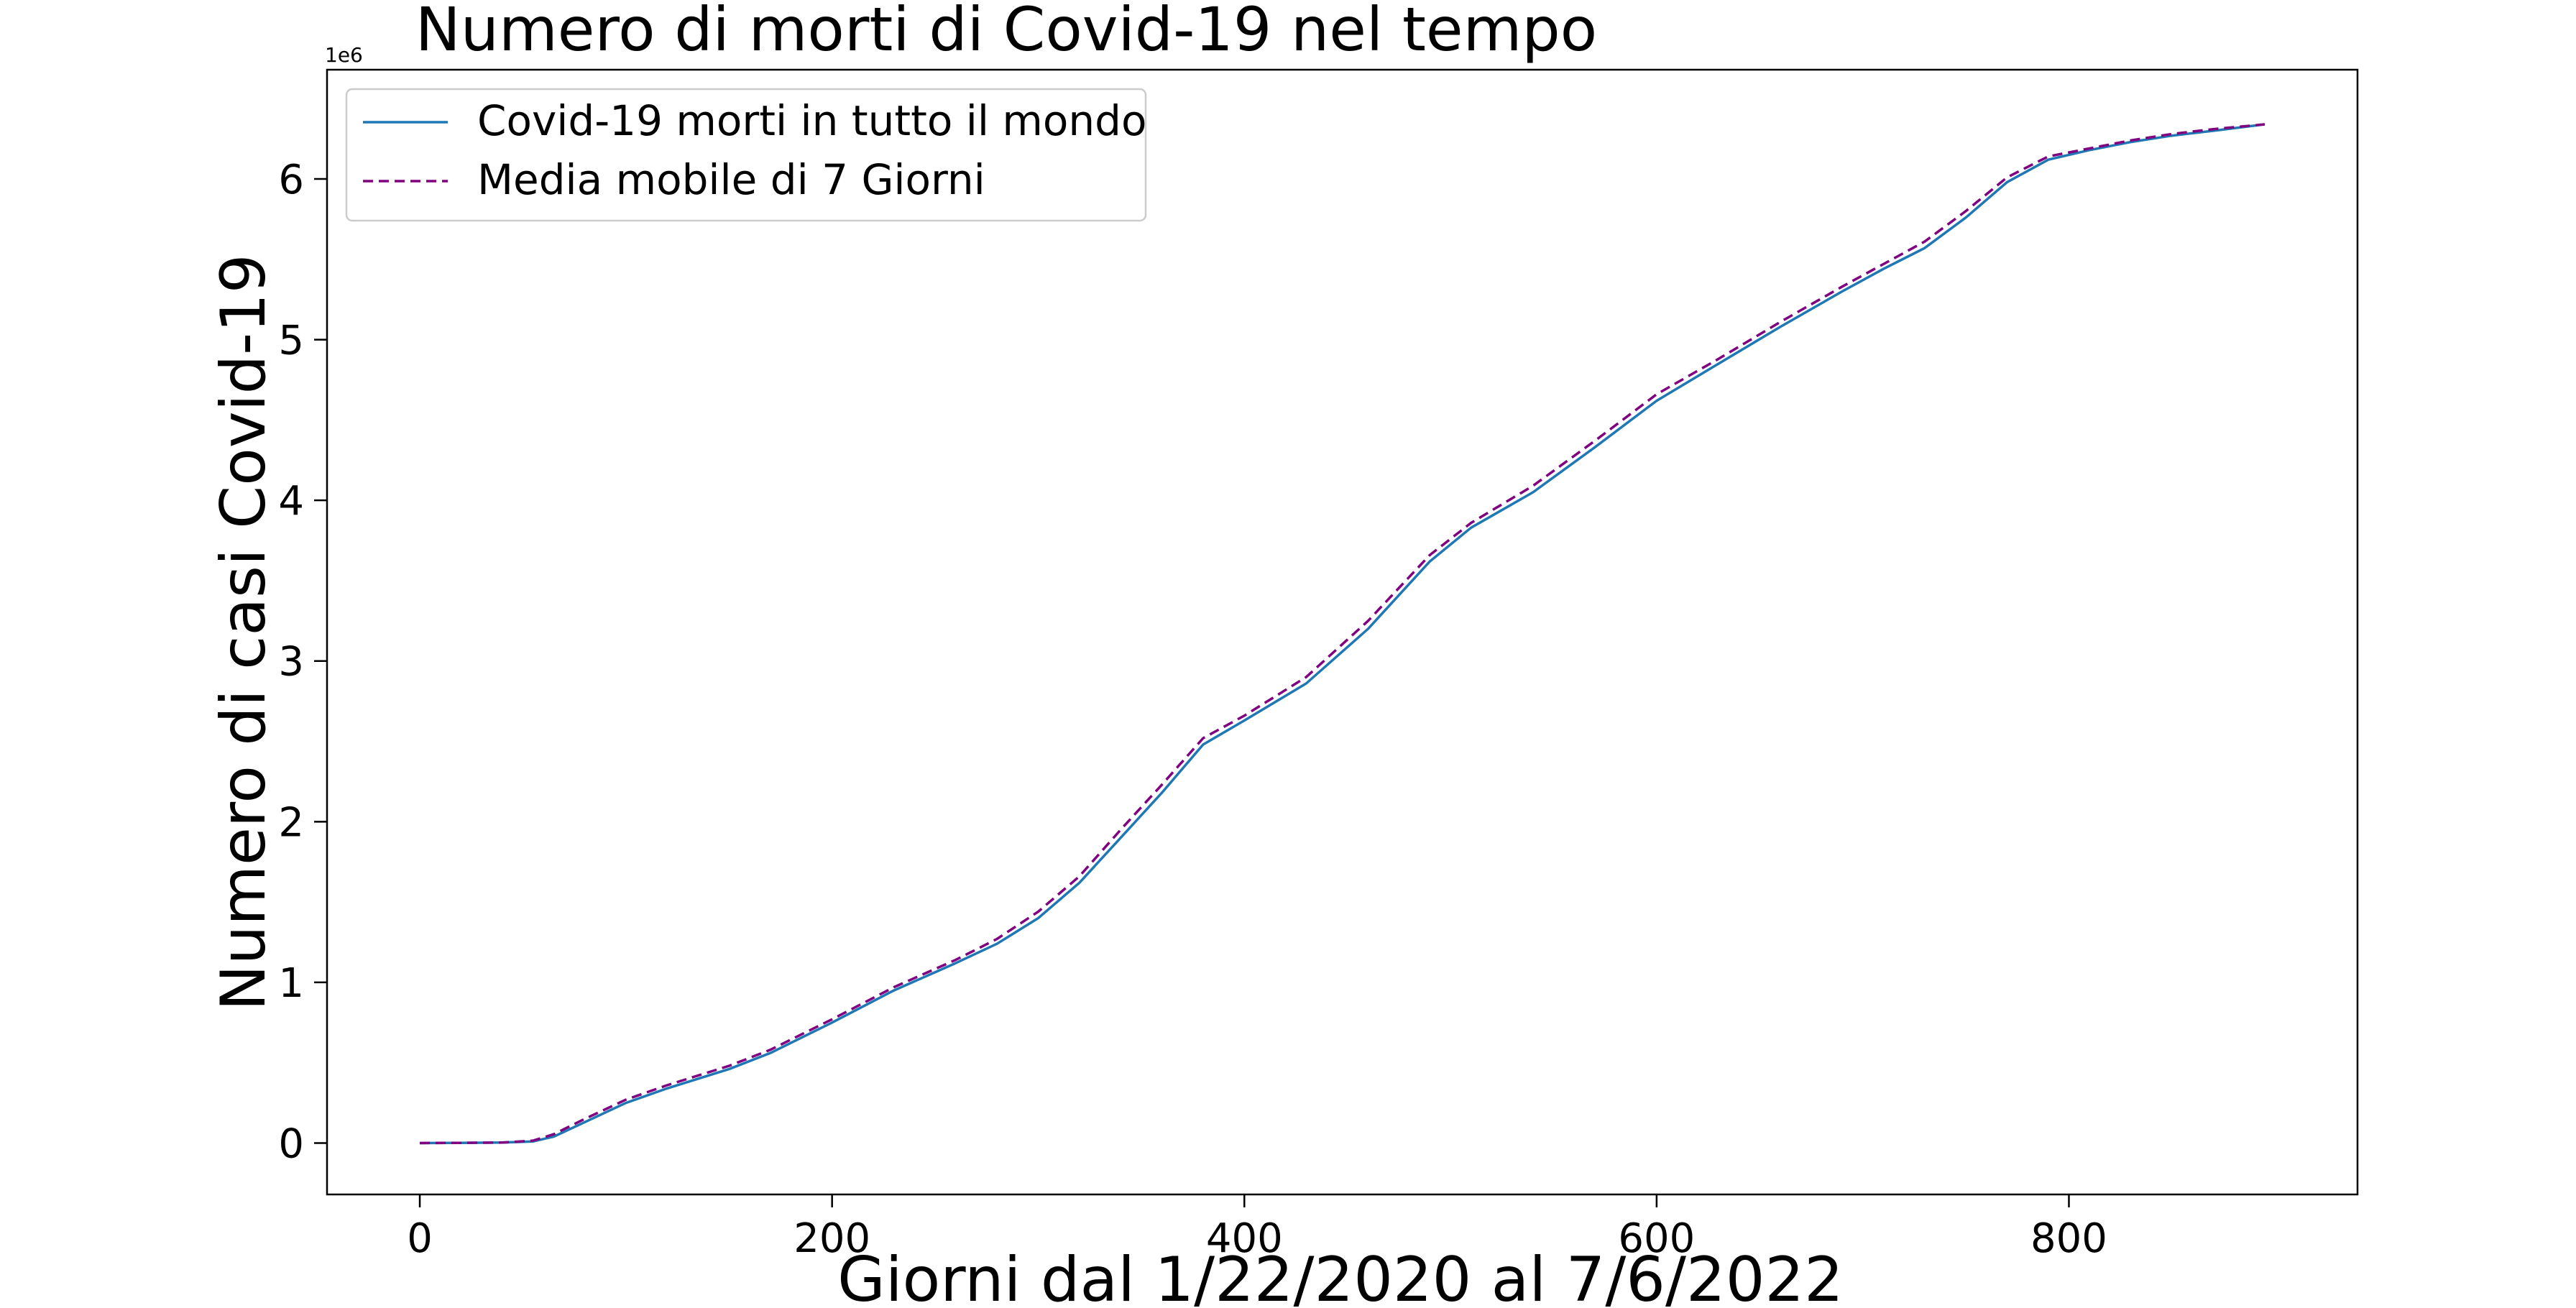 The height and width of the screenshot is (1308, 2576). Describe the element at coordinates (2068, 1238) in the screenshot. I see `x-tick-label: 800` at that location.